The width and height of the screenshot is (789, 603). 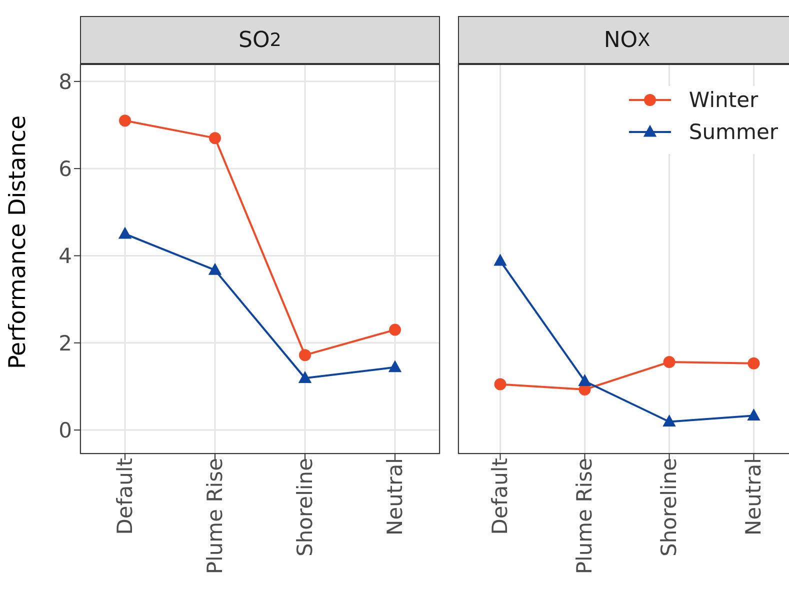 I want to click on y-tick-label: 0, so click(x=65, y=430).